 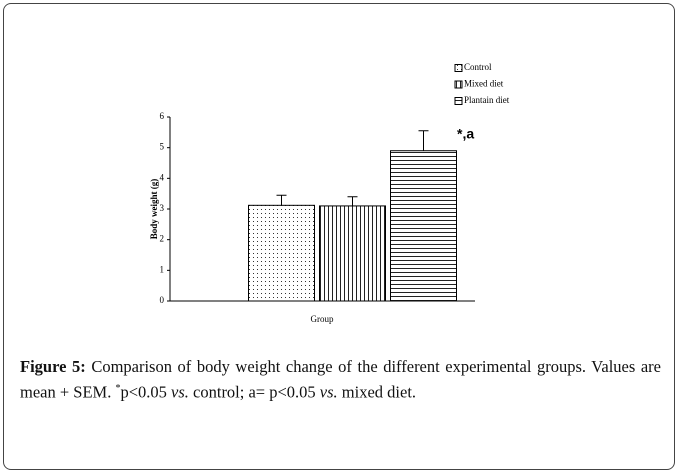 What do you see at coordinates (162, 300) in the screenshot?
I see `y-tick-label: 0` at bounding box center [162, 300].